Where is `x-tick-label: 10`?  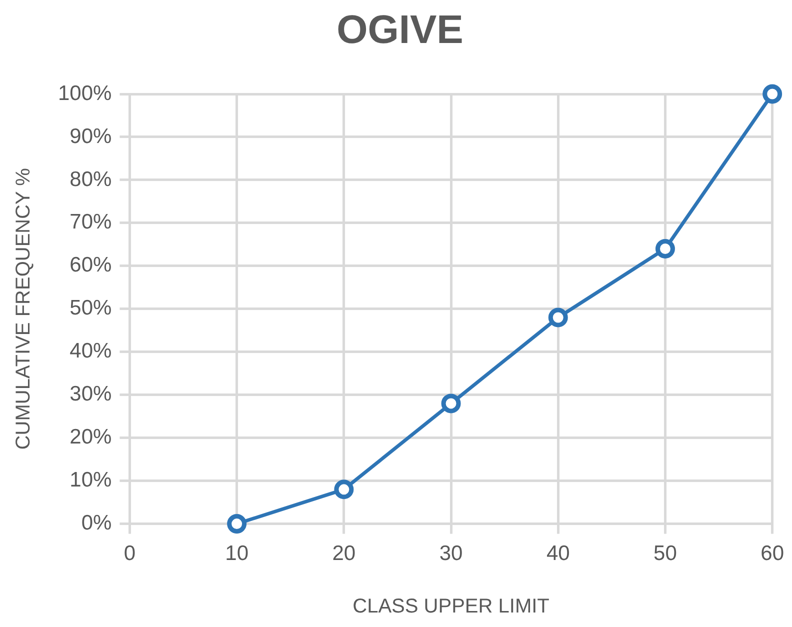 x-tick-label: 10 is located at coordinates (236, 554).